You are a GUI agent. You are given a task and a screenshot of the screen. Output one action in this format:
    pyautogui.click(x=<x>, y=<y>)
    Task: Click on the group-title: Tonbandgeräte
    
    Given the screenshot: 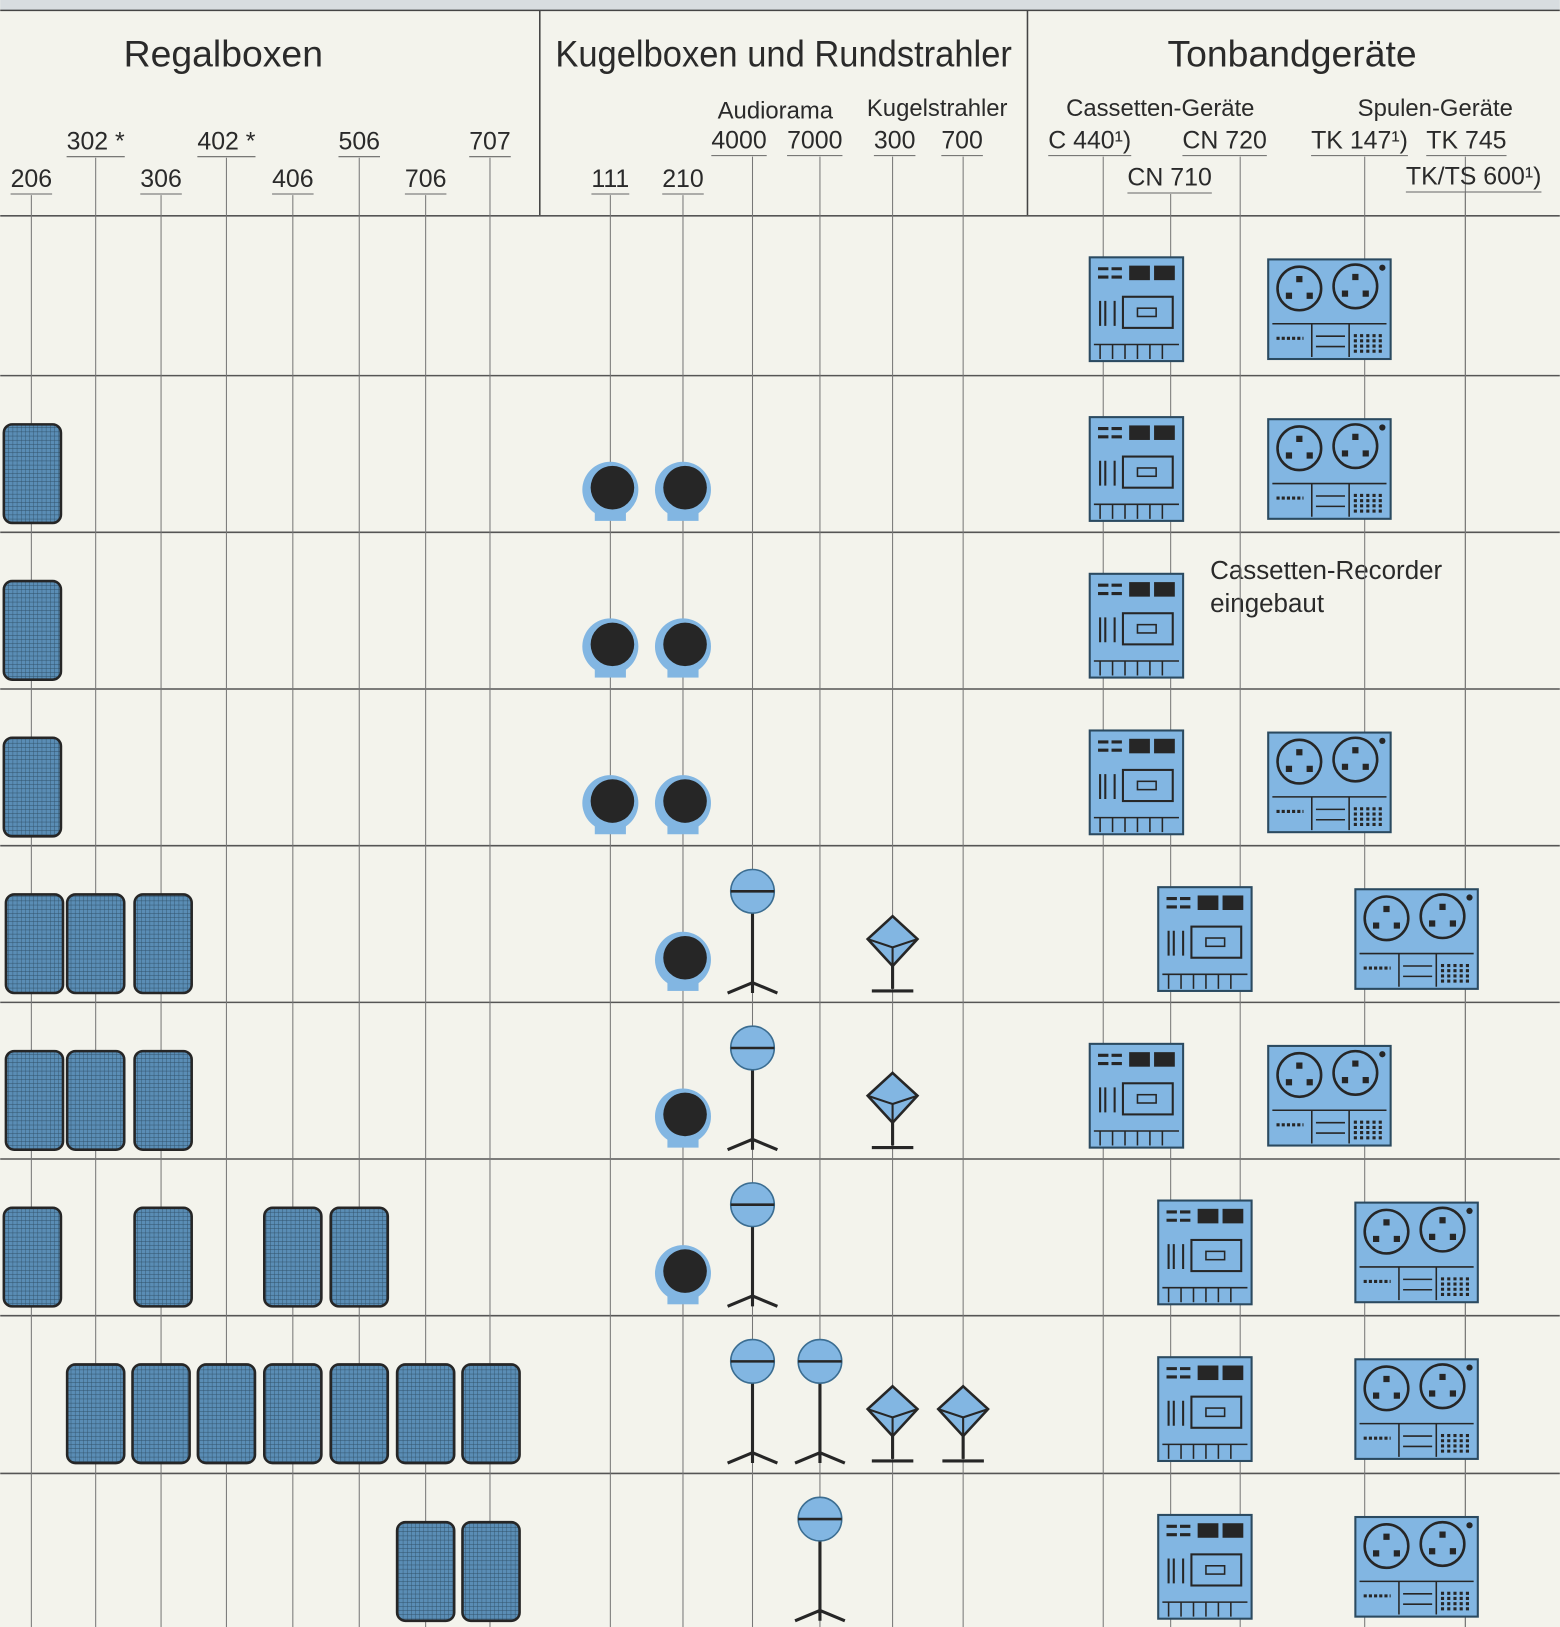 What is the action you would take?
    pyautogui.click(x=1291, y=53)
    